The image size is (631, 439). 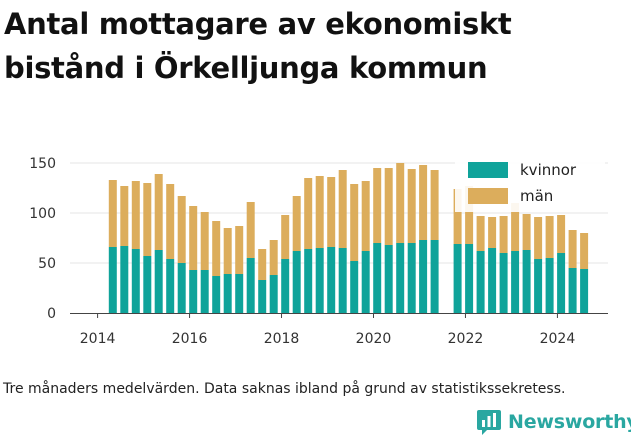 I want to click on newsworthy-logo-icon, so click(x=489, y=422).